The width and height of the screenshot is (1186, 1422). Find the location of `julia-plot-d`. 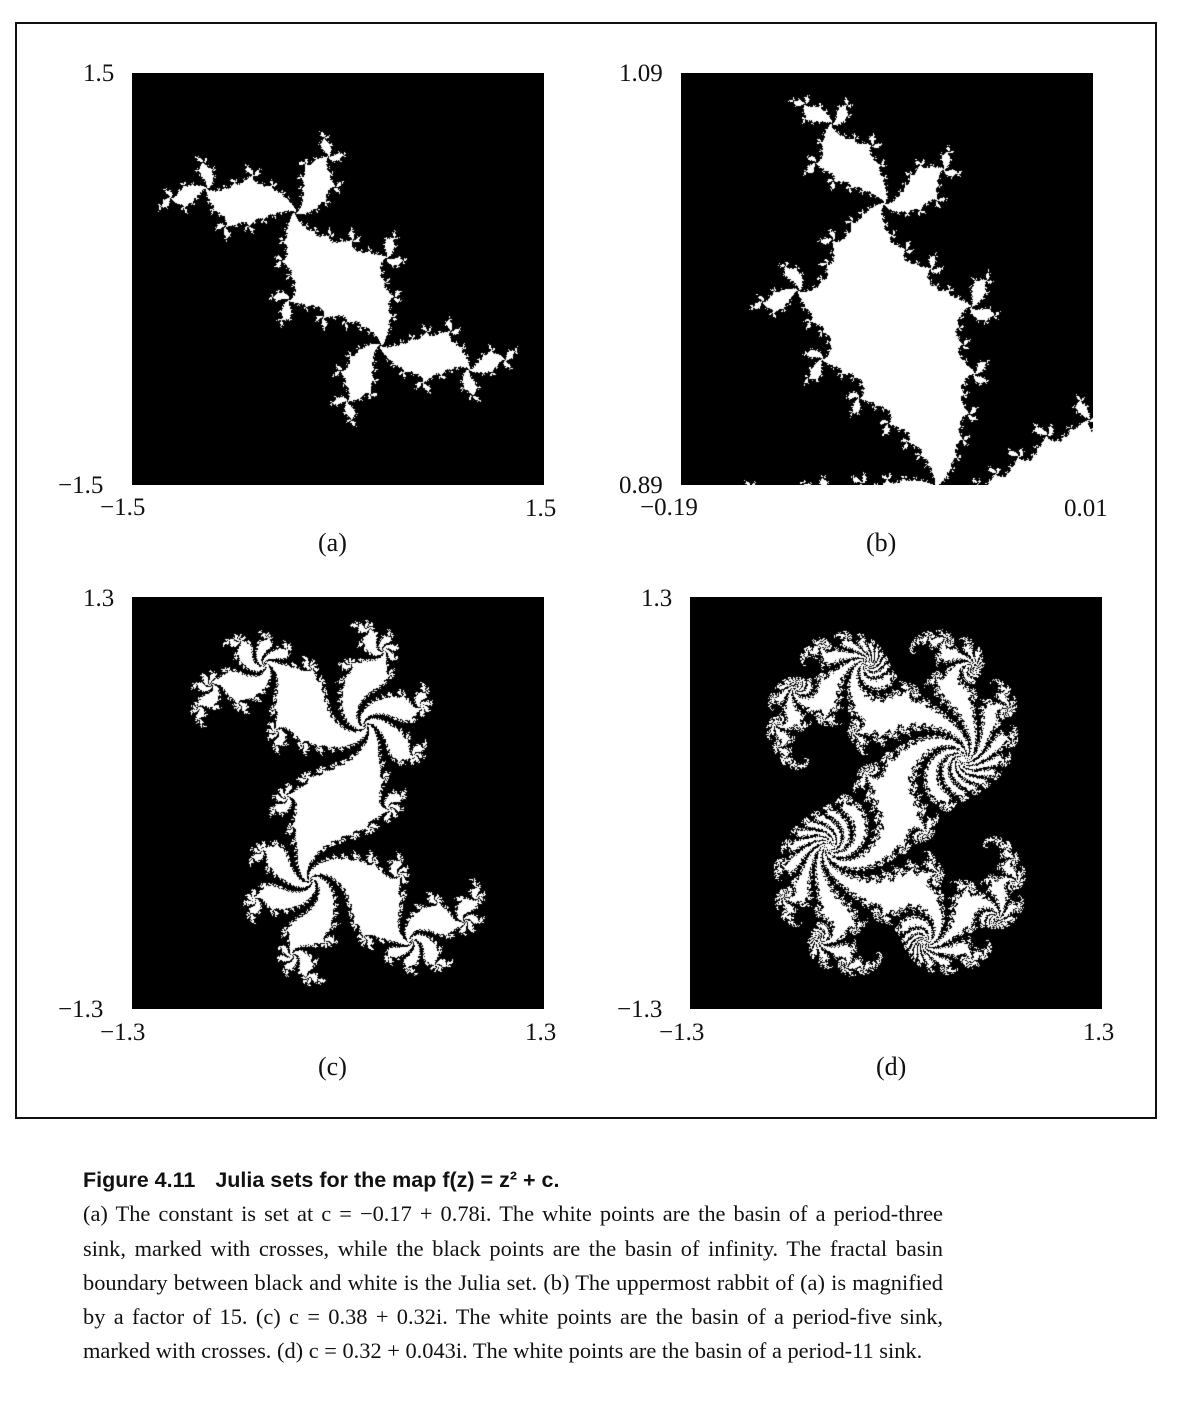

julia-plot-d is located at coordinates (896, 803).